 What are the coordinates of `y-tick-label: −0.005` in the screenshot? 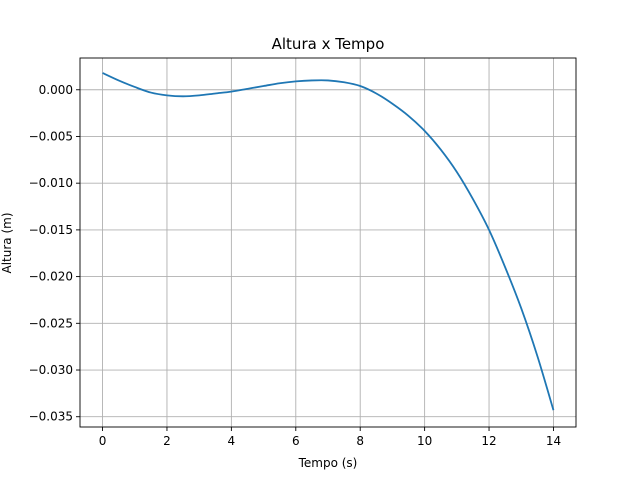 It's located at (51, 136).